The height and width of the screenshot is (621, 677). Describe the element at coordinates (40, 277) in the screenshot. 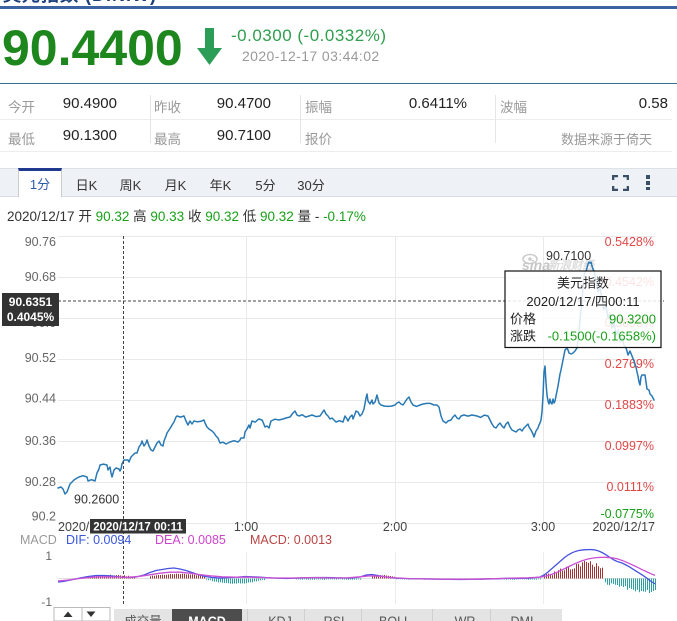

I see `svg-text: 90.68` at that location.